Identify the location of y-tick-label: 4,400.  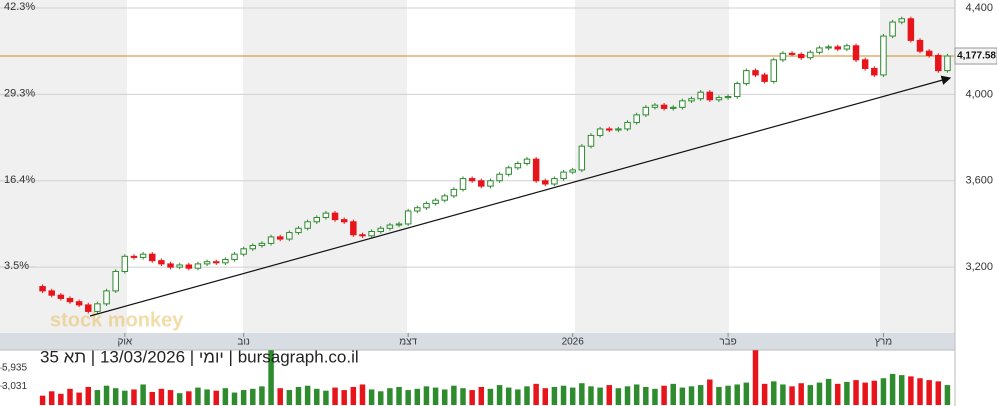
(979, 8).